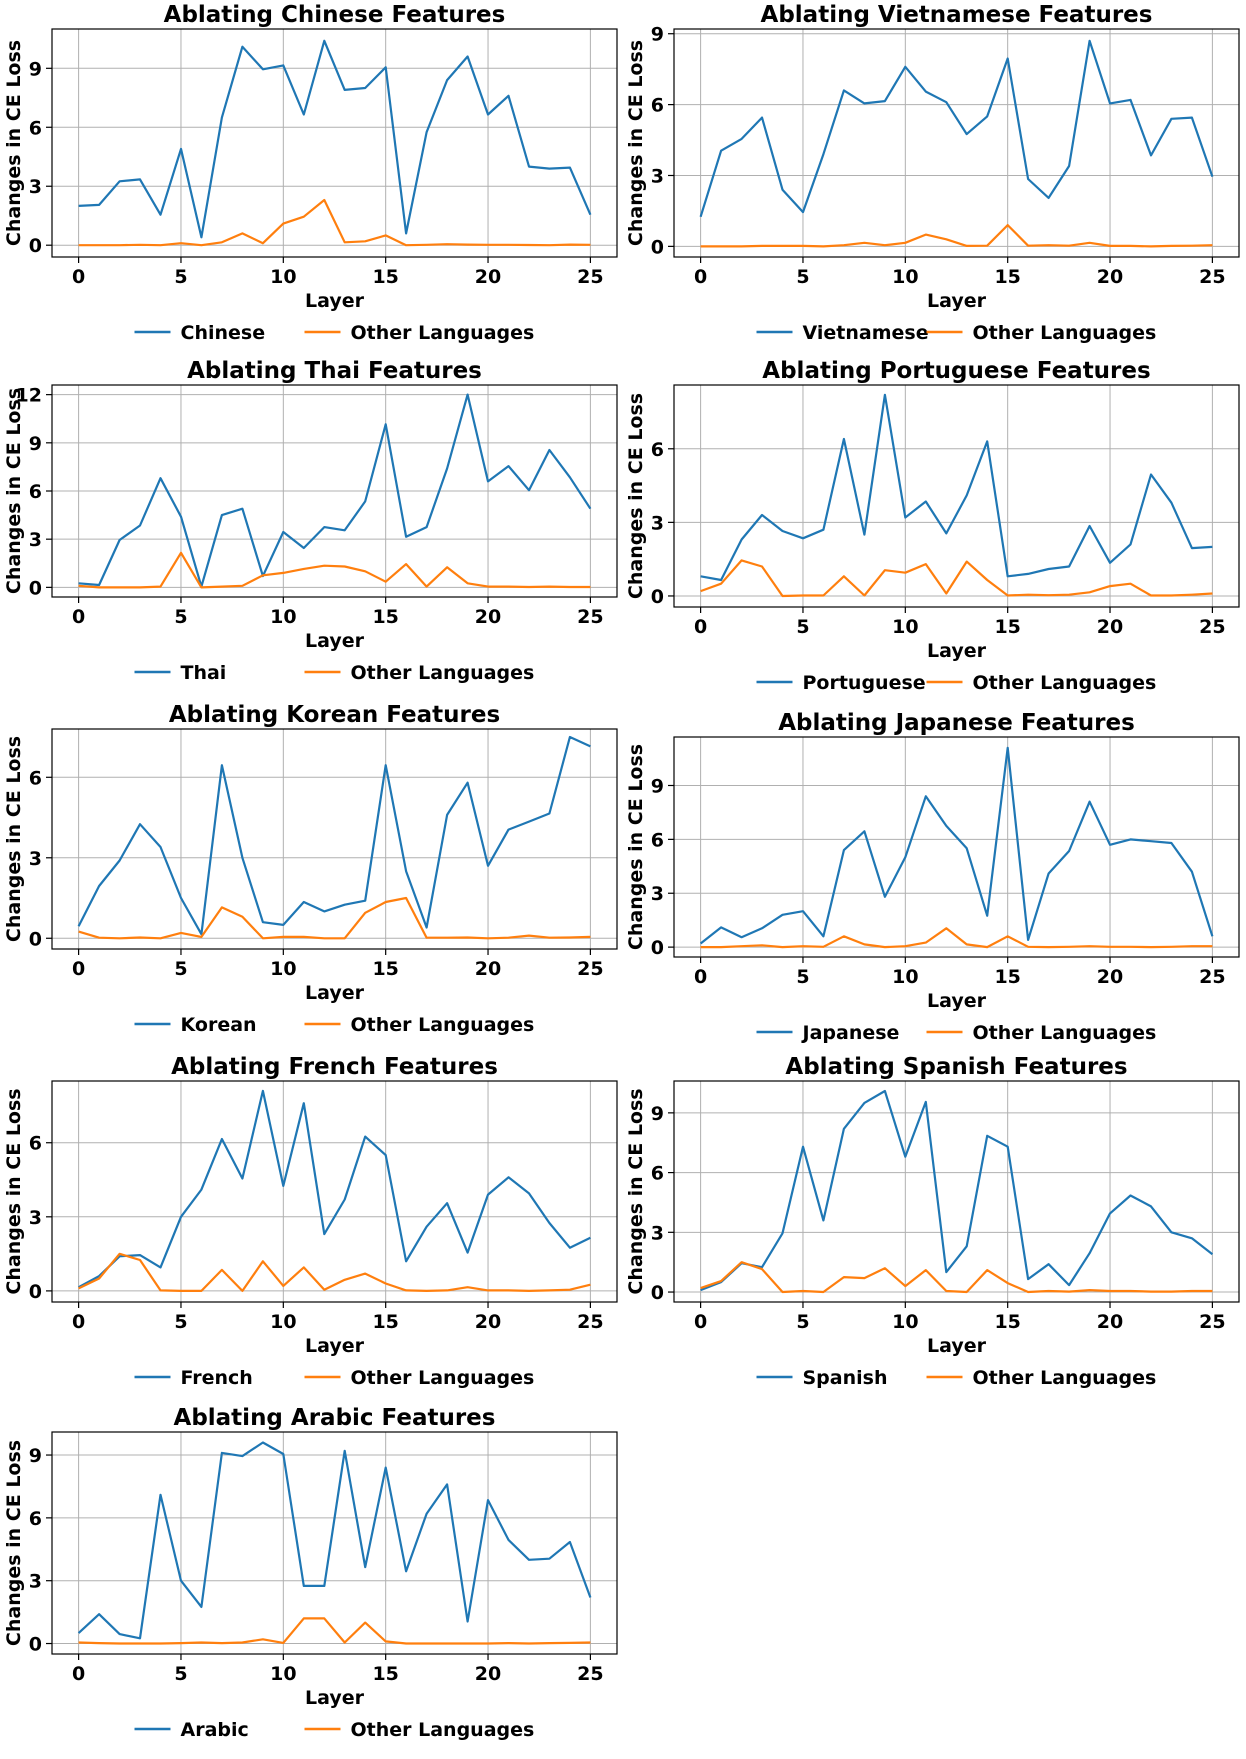  Describe the element at coordinates (335, 15) in the screenshot. I see `chart-title: Ablating Chinese Features` at that location.